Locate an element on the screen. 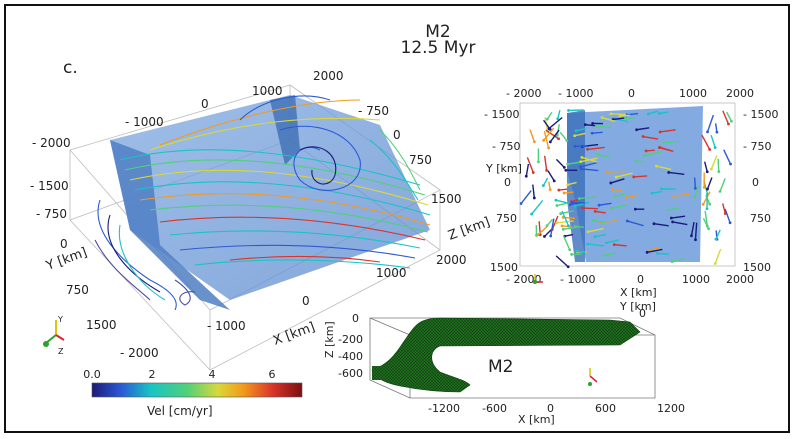  orientation-triad-inset is located at coordinates (593, 377).